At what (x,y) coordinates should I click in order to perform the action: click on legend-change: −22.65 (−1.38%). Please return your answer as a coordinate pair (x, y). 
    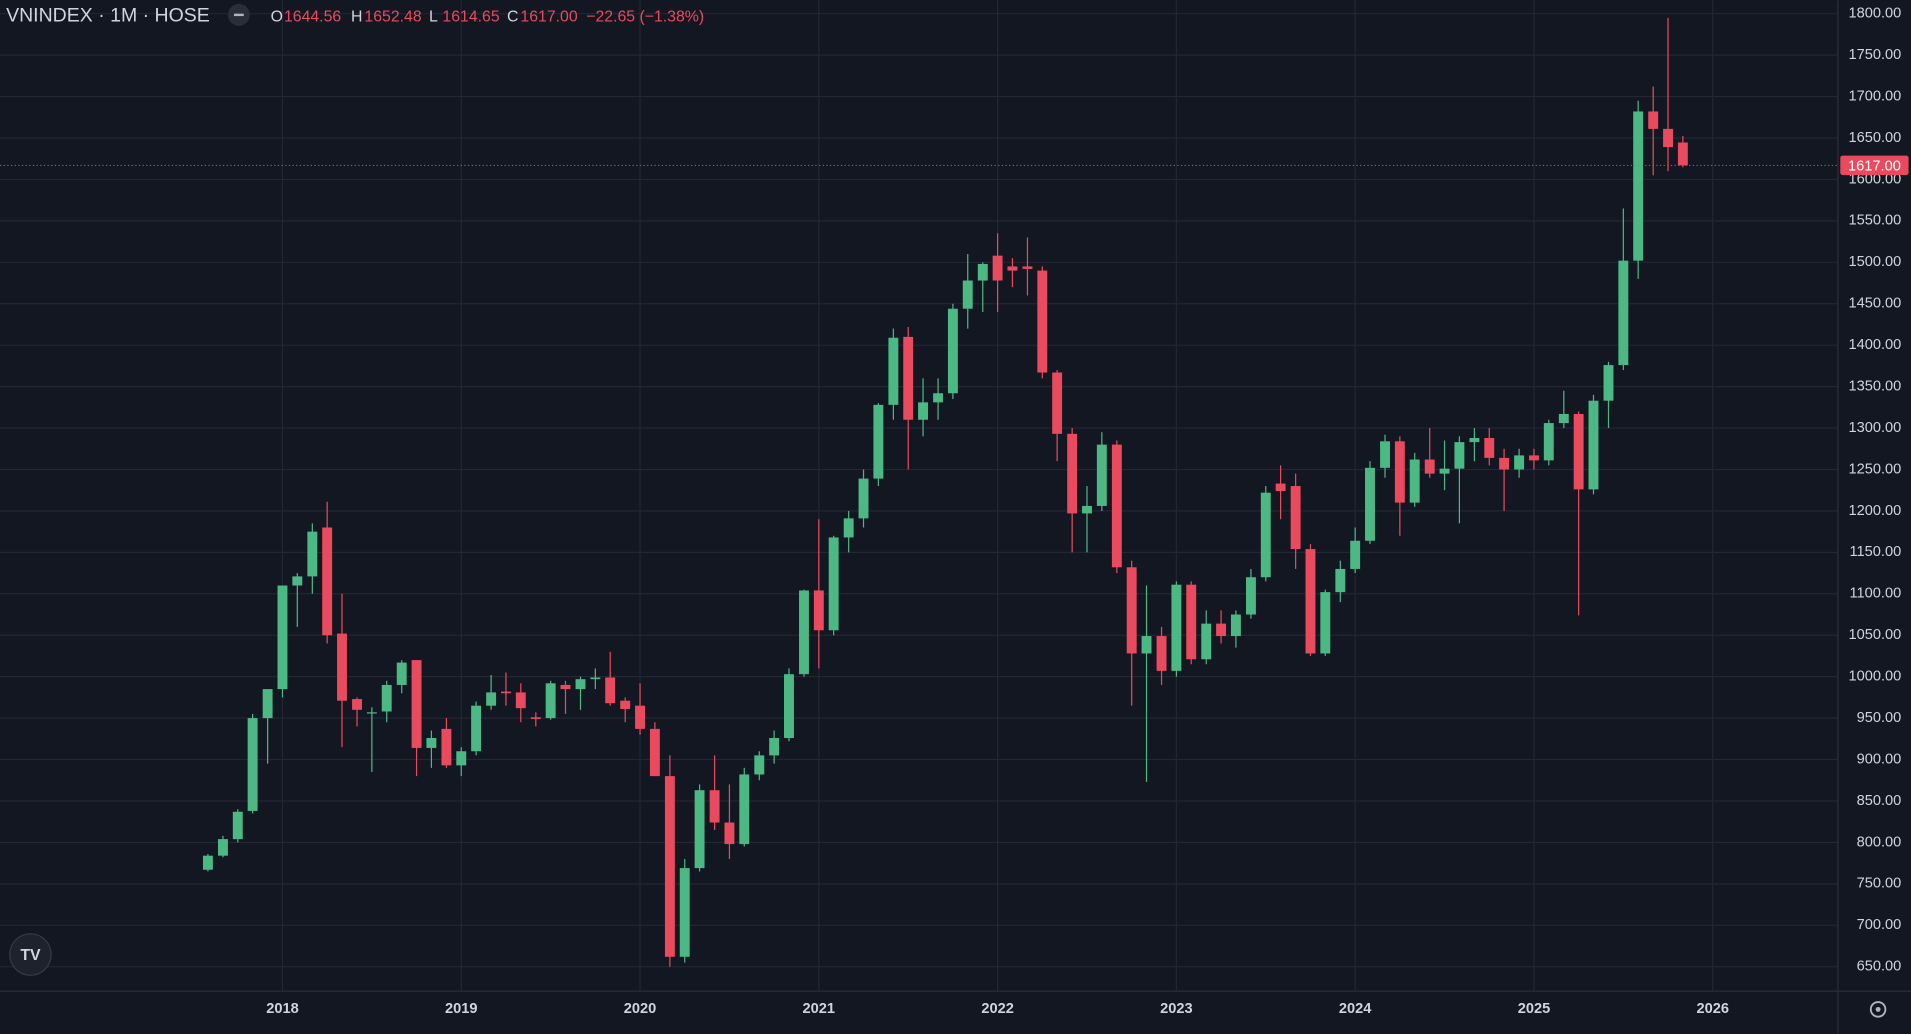
    Looking at the image, I should click on (645, 17).